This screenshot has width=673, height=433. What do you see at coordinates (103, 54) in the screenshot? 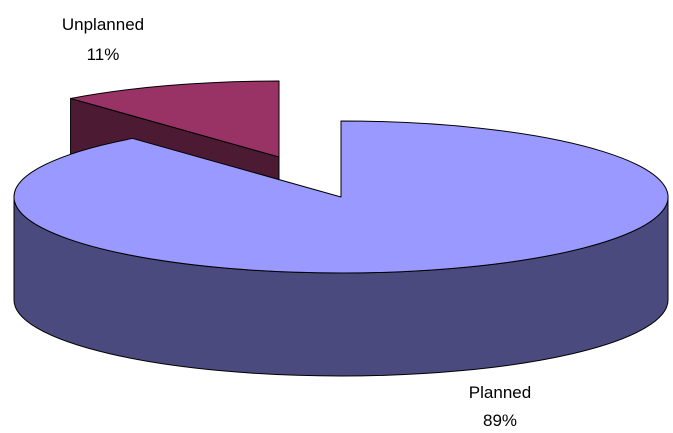
I see `slice-label-unplanned-percent: 11%` at bounding box center [103, 54].